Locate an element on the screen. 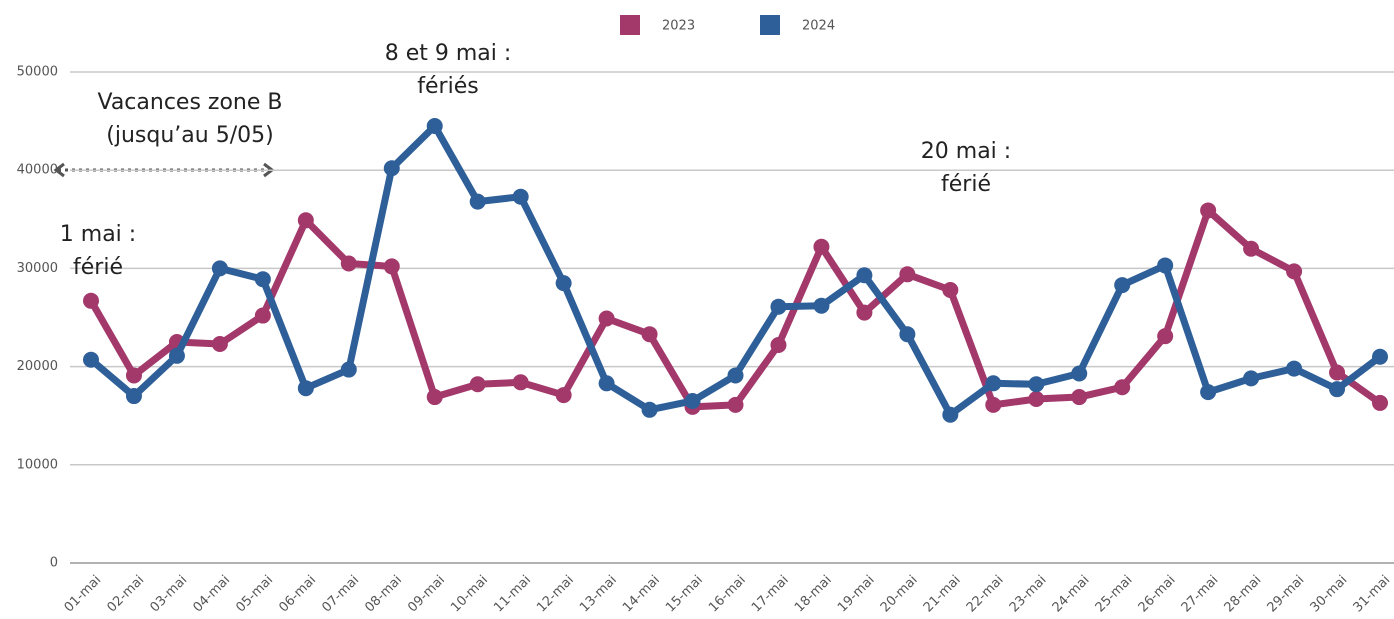  x-tick-label: 03-mai is located at coordinates (168, 594).